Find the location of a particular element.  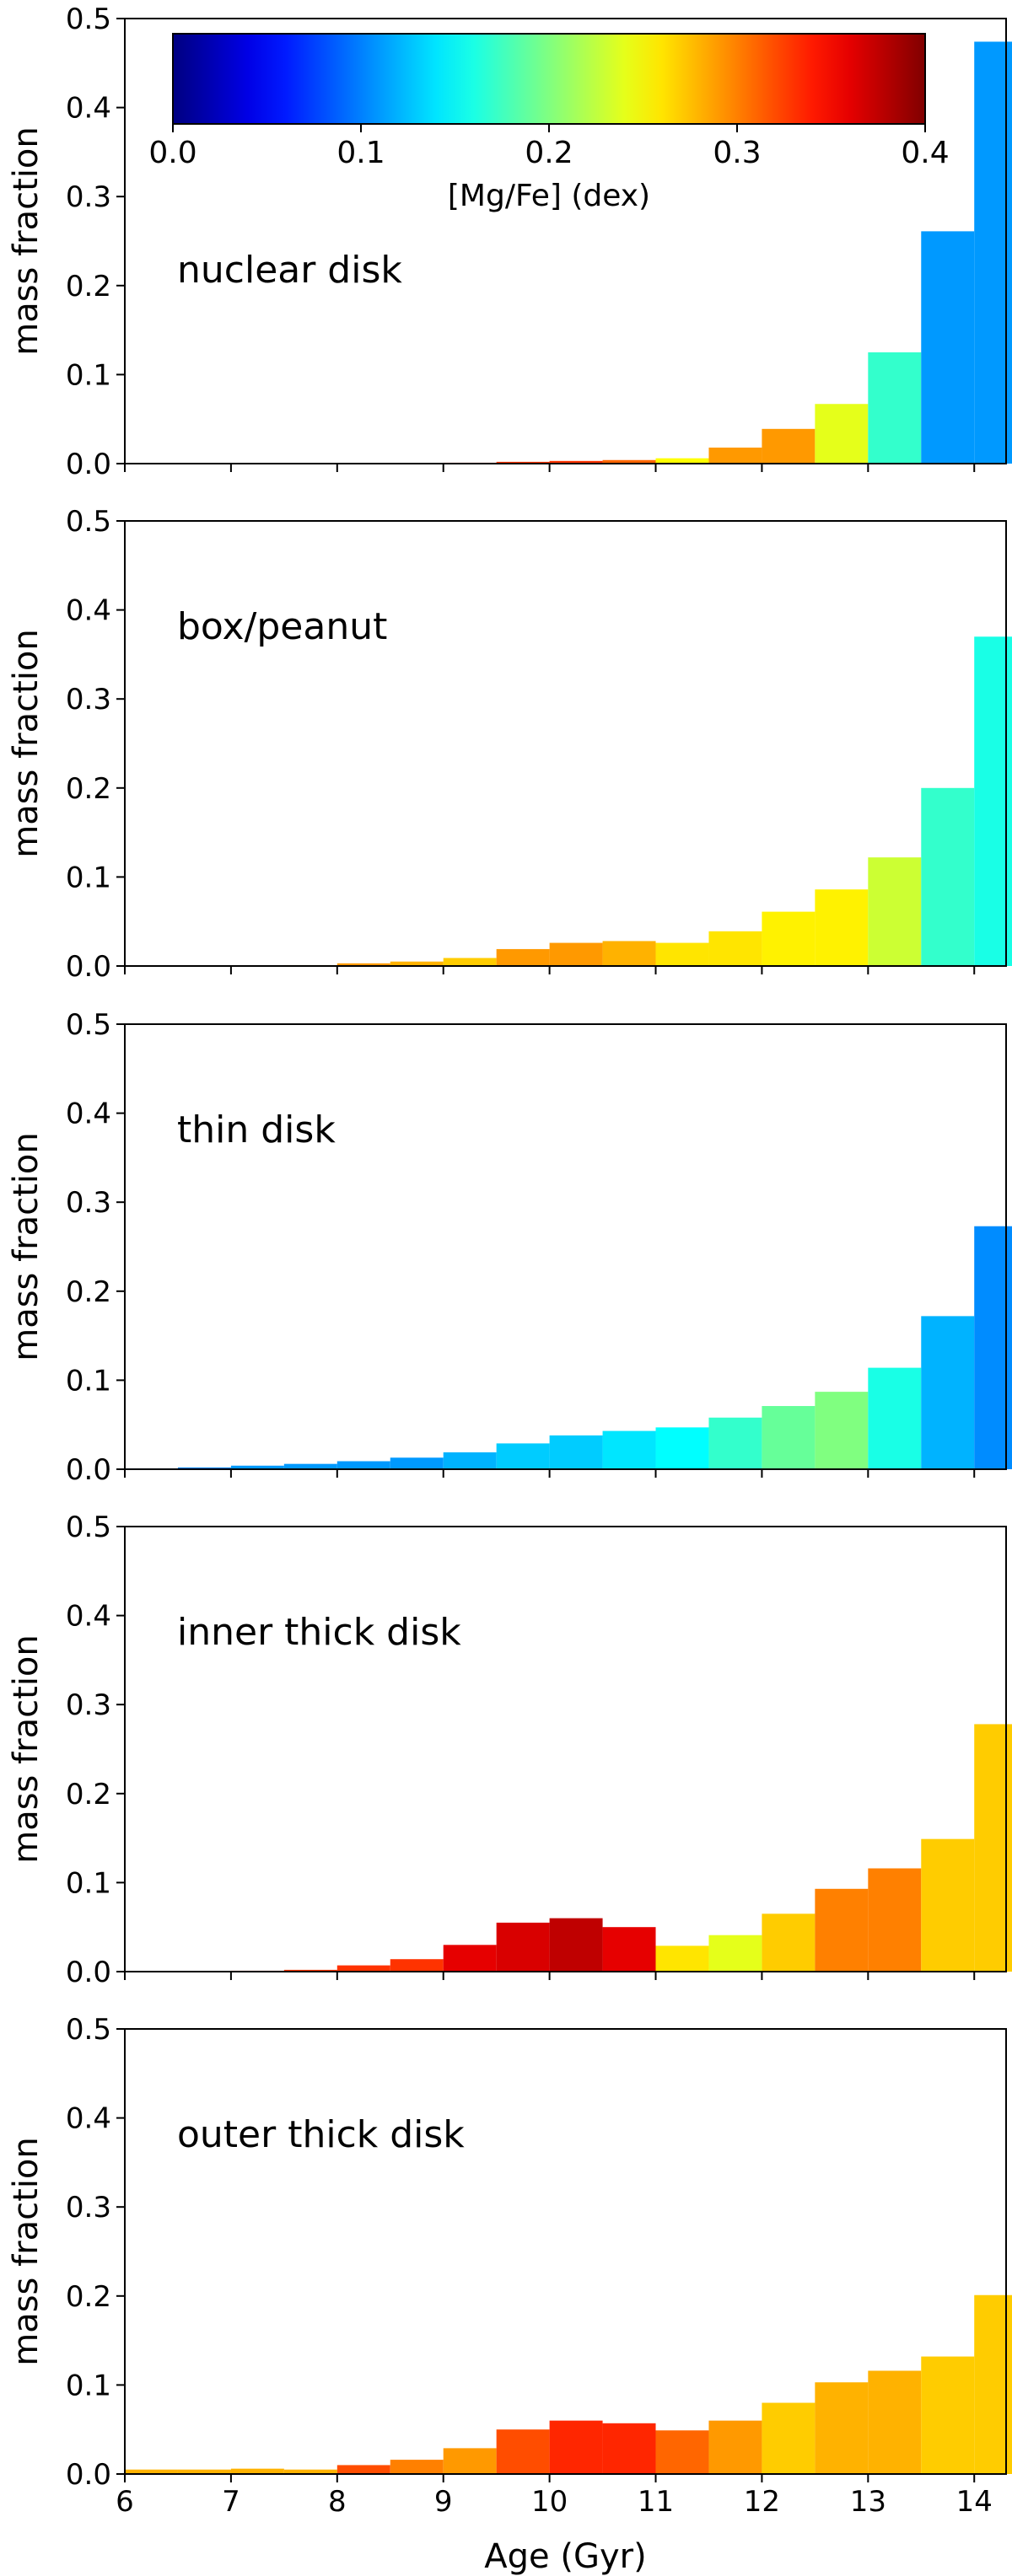

x-tick-label: 14 is located at coordinates (975, 2502).